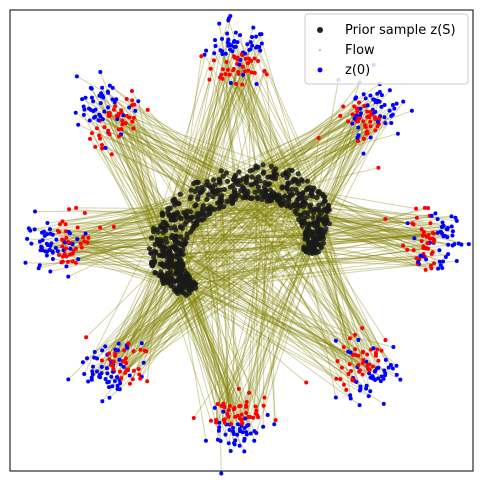 This screenshot has height=482, width=484. I want to click on legend-label-prior: Prior sample z(S), so click(400, 30).